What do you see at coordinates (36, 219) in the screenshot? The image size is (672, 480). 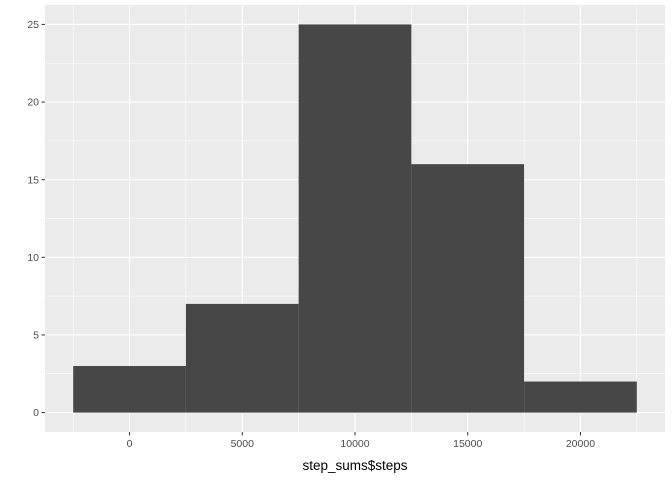 I see `y-axis: 0 5 10 15 20 25` at bounding box center [36, 219].